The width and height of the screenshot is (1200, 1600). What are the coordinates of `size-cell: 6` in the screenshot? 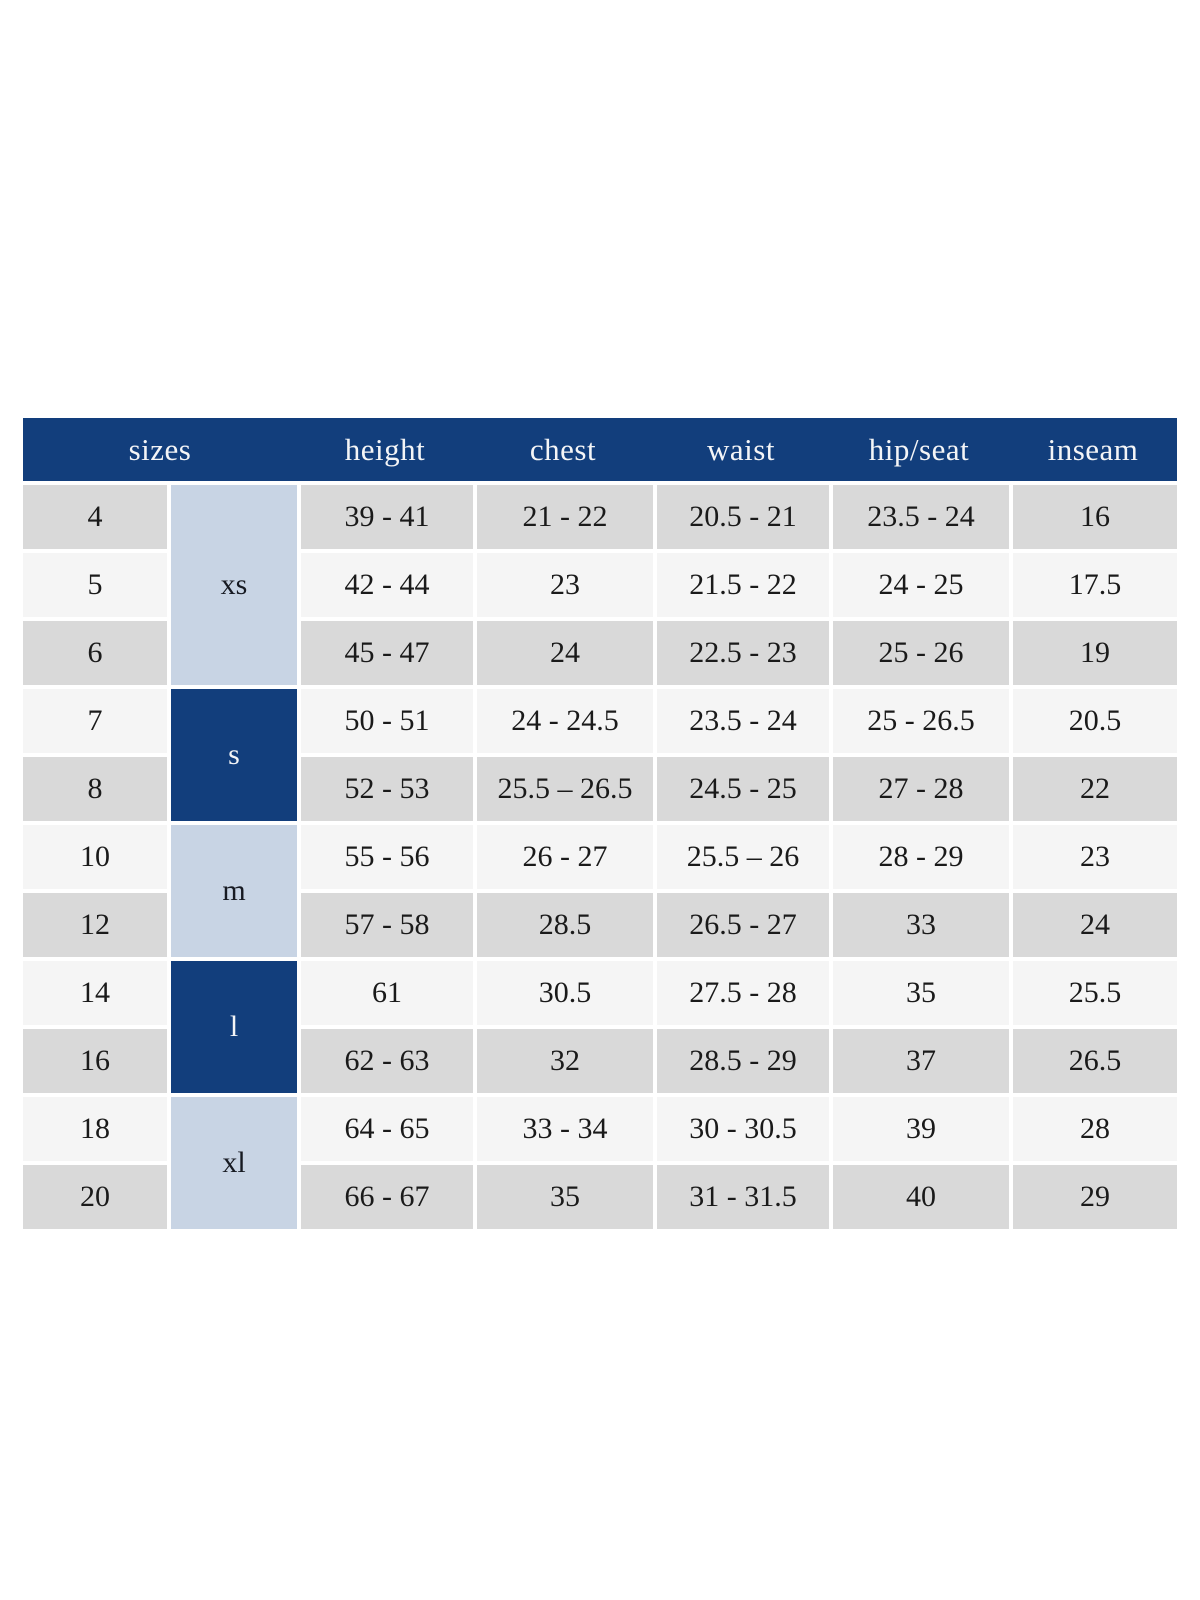 It's located at (95, 653).